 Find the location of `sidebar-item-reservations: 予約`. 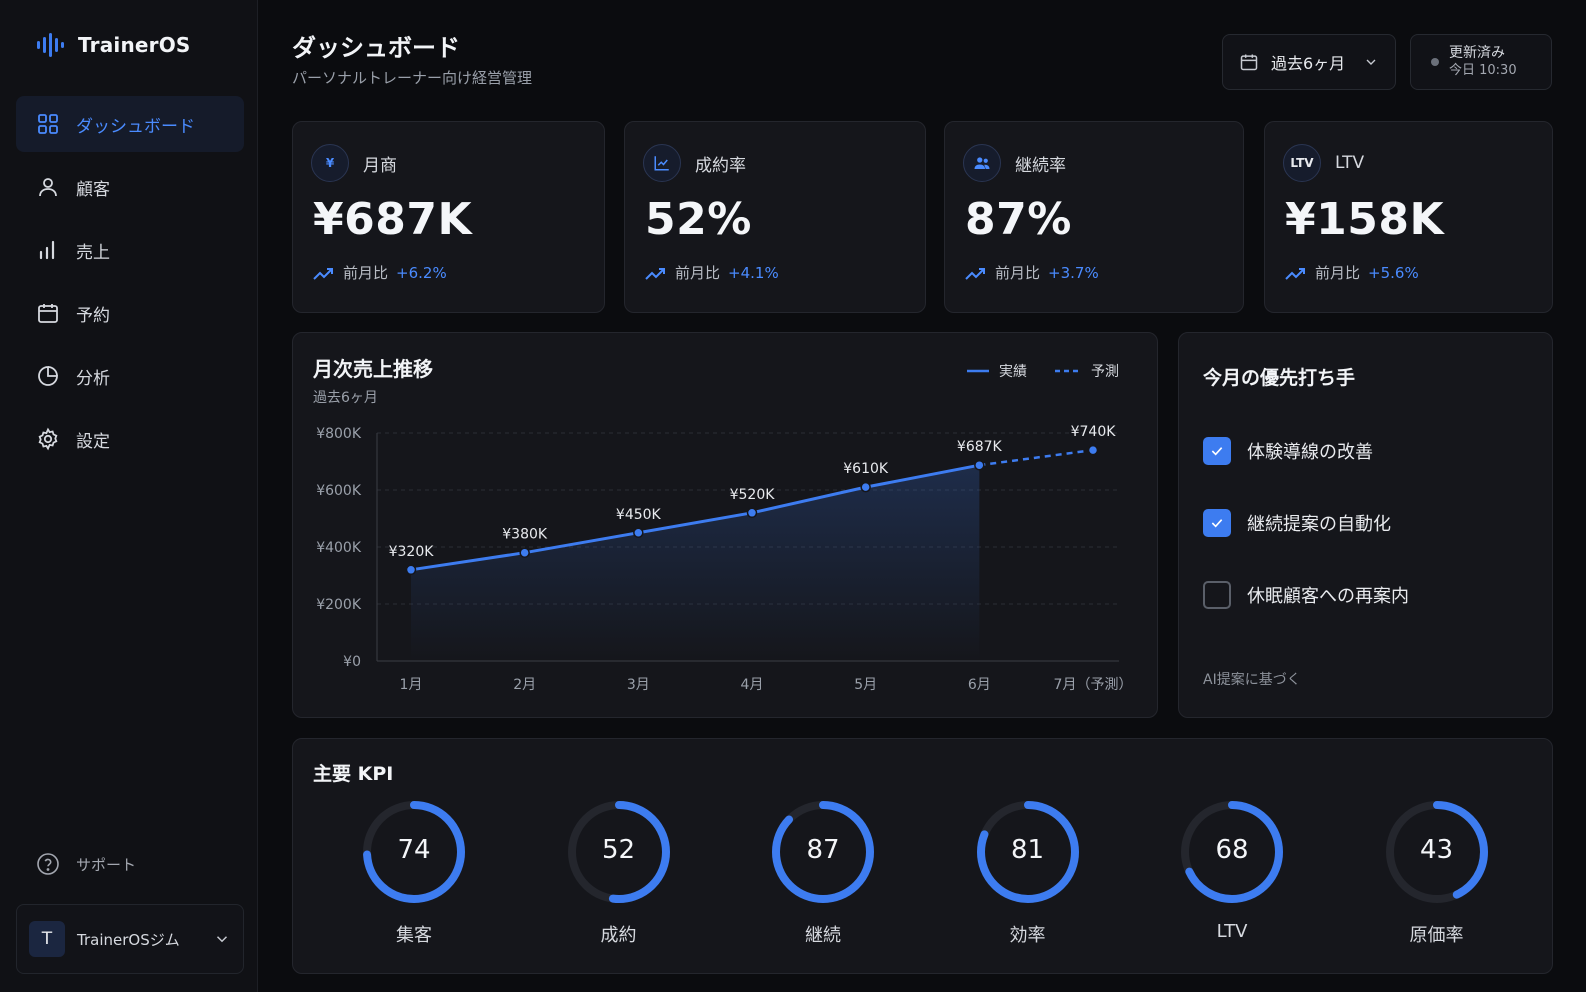

sidebar-item-reservations: 予約 is located at coordinates (130, 313).